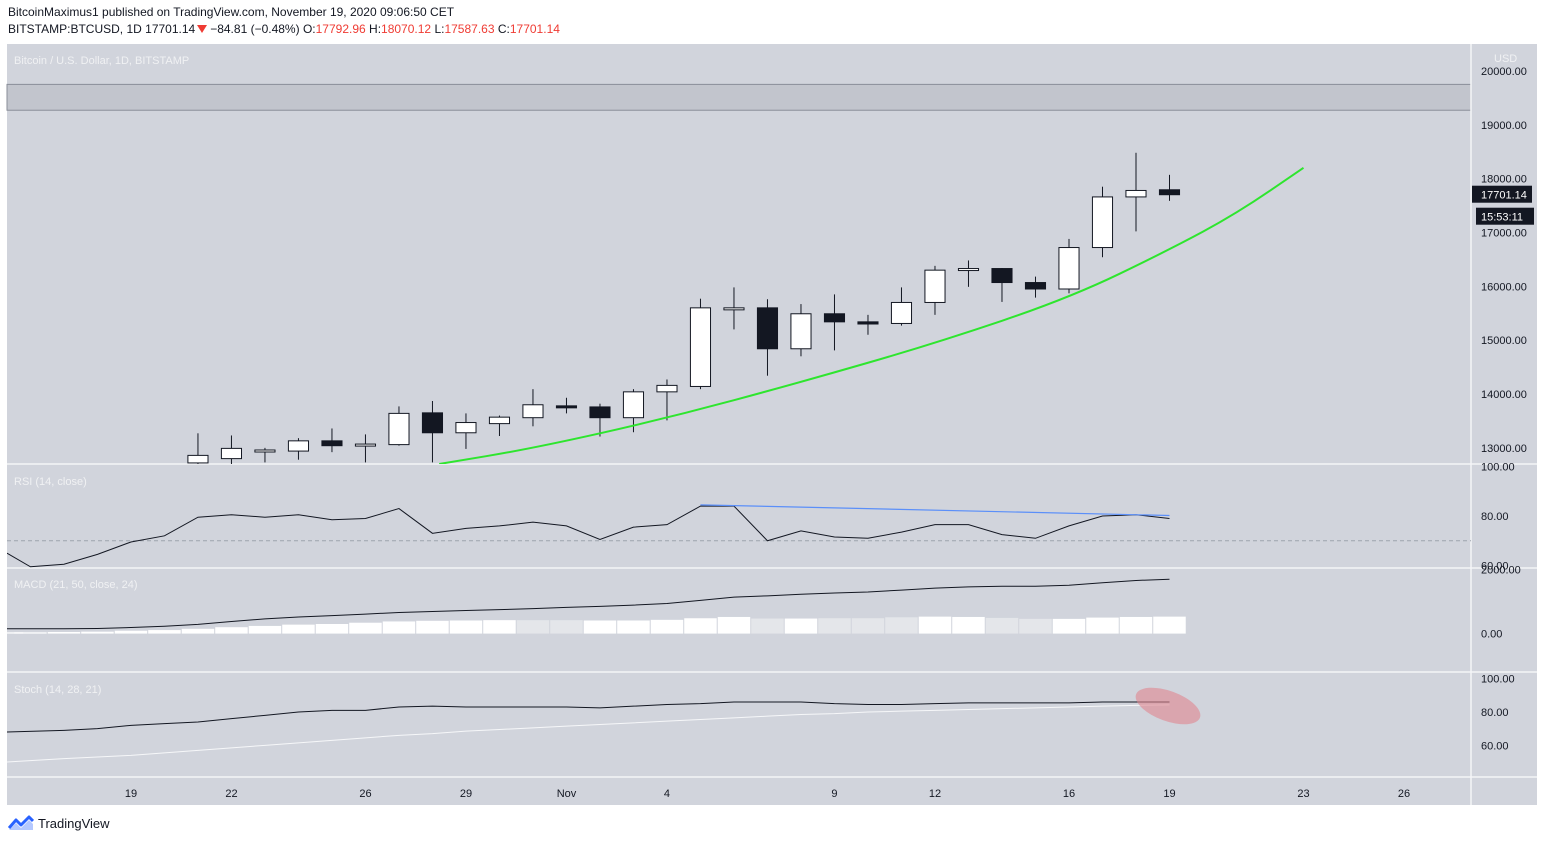 This screenshot has width=1544, height=843. I want to click on rsi-tick-label: 80.00, so click(1495, 517).